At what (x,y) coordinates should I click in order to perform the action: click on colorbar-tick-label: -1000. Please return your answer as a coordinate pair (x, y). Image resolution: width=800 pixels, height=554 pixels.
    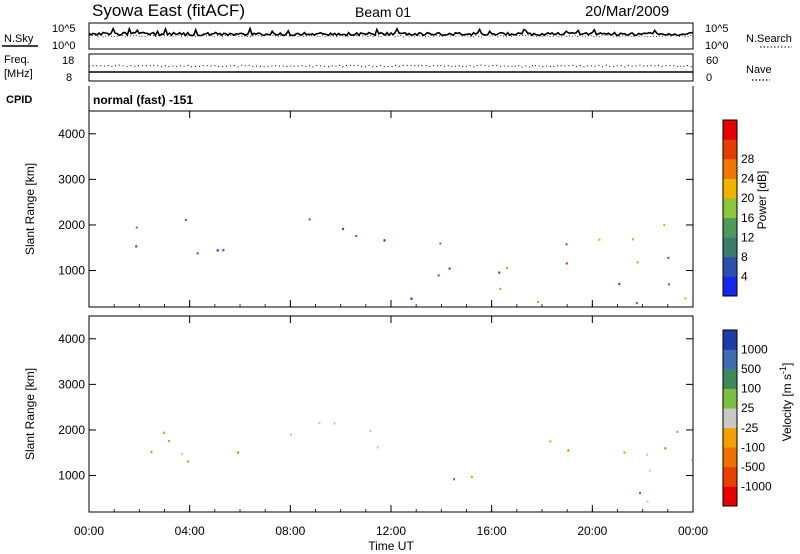
    Looking at the image, I should click on (756, 486).